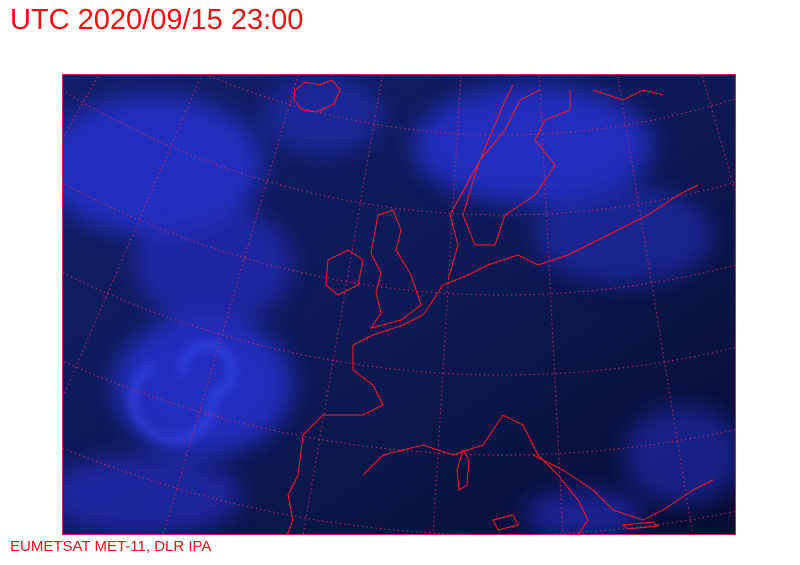  I want to click on sicily, so click(505, 522).